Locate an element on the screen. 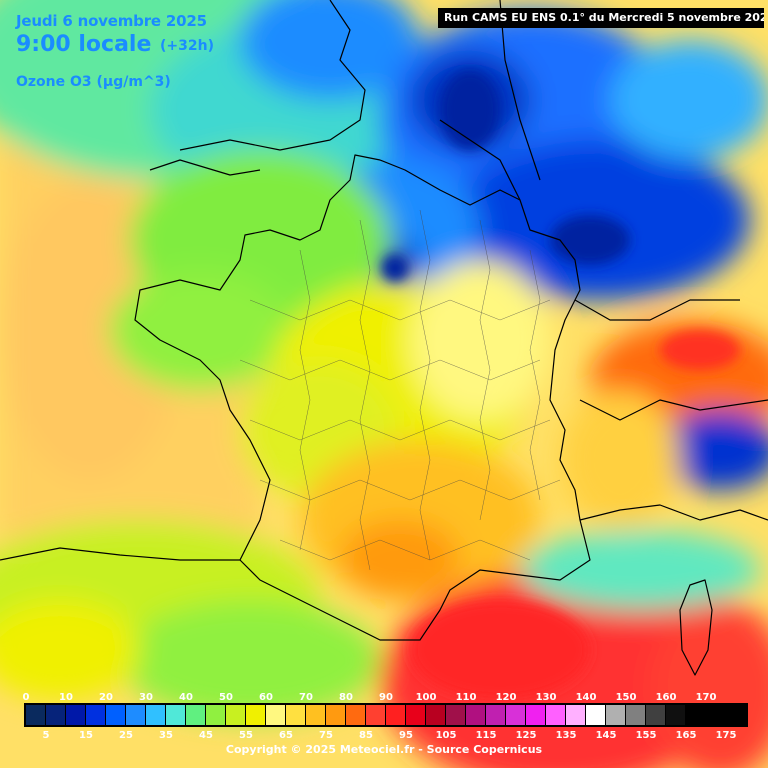 The height and width of the screenshot is (768, 768). legend-bottom-label: 165 is located at coordinates (686, 735).